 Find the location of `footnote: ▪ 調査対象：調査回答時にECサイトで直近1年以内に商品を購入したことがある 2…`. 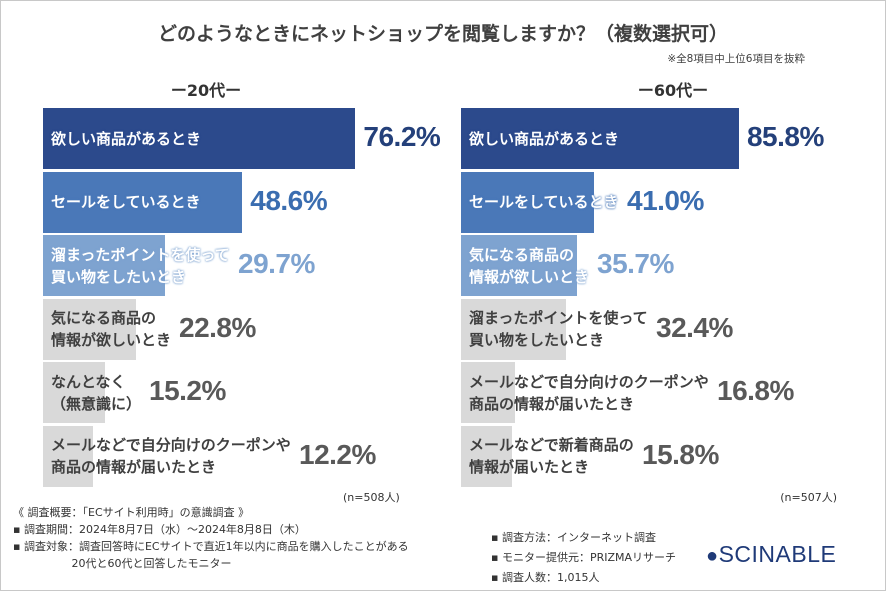

footnote: ▪ 調査対象：調査回答時にECサイトで直近1年以内に商品を購入したことがある 2… is located at coordinates (211, 555).